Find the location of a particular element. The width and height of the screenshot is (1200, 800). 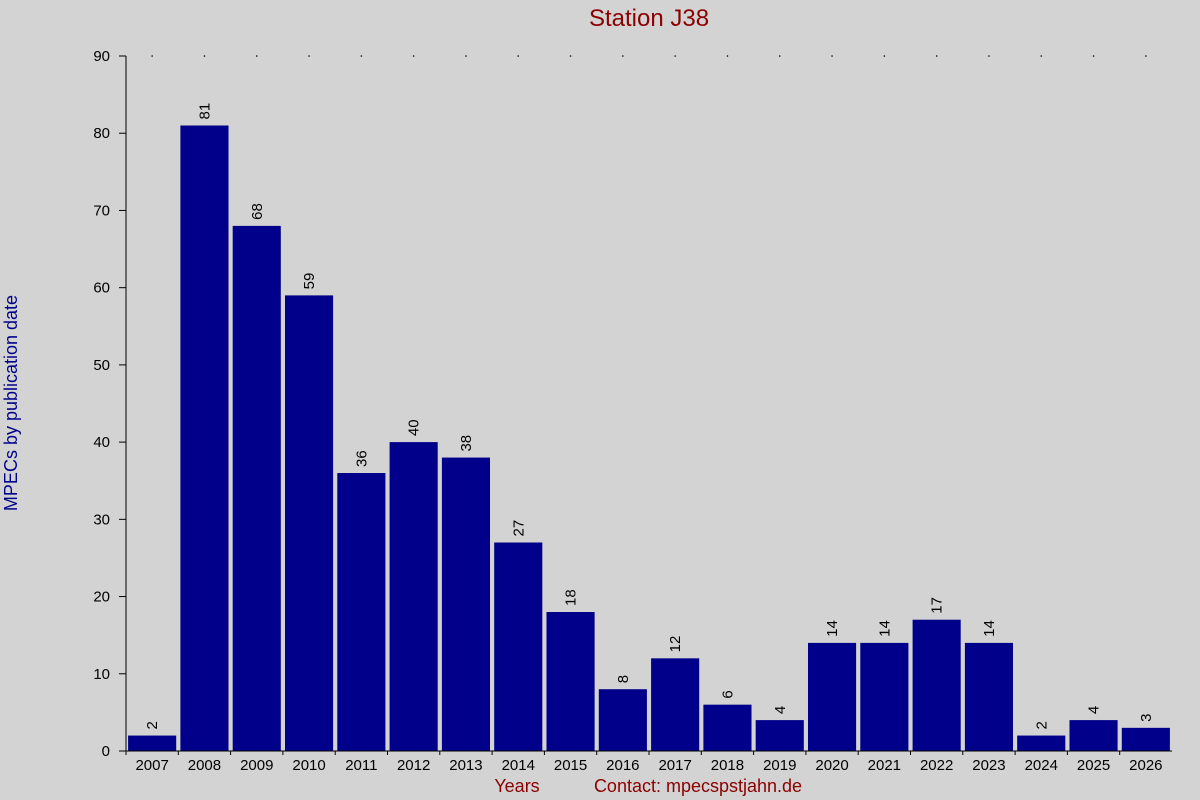

data-label-2017: 12 is located at coordinates (675, 644).